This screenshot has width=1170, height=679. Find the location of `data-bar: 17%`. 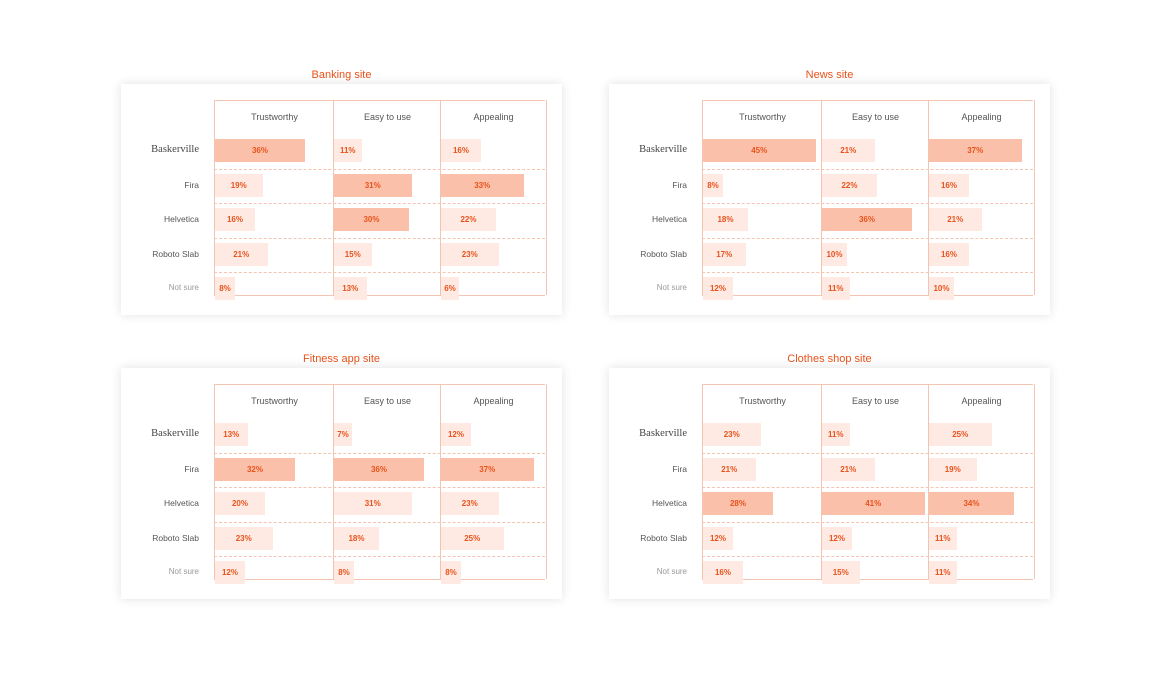

data-bar: 17% is located at coordinates (724, 254).